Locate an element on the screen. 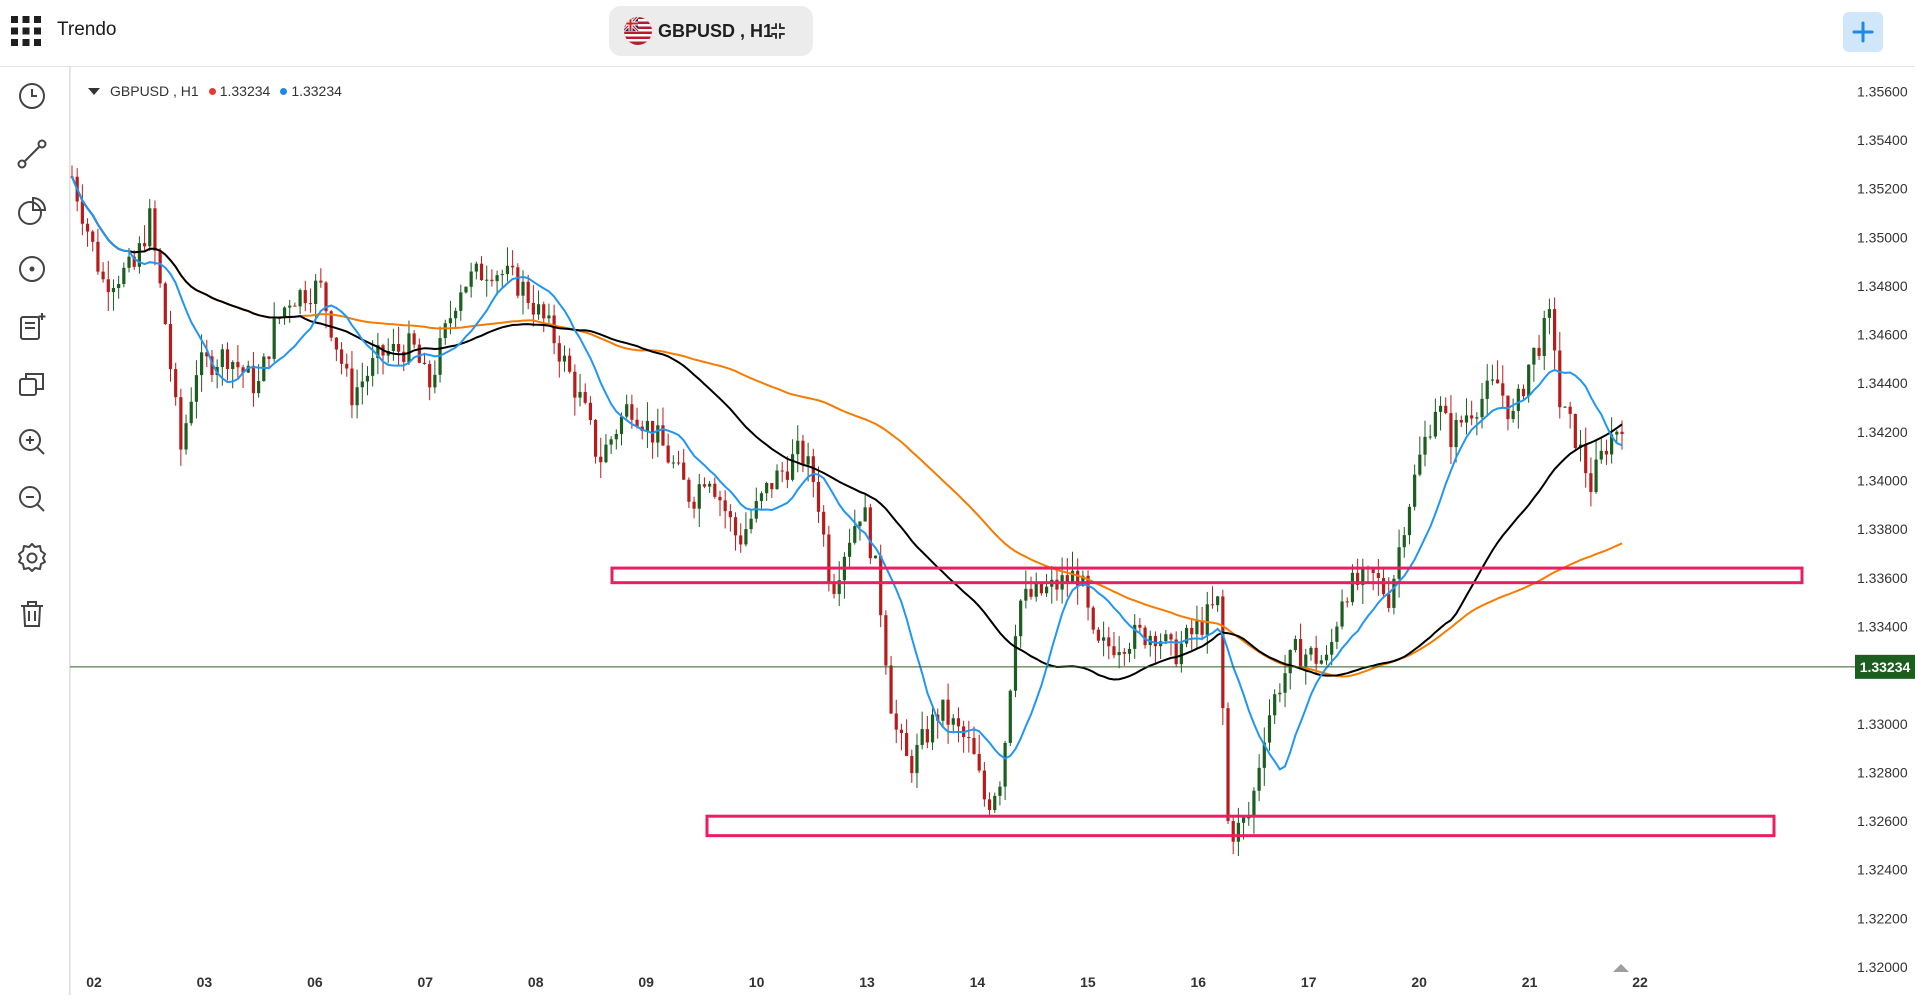 Image resolution: width=1915 pixels, height=1000 pixels. clock-icon is located at coordinates (32, 96).